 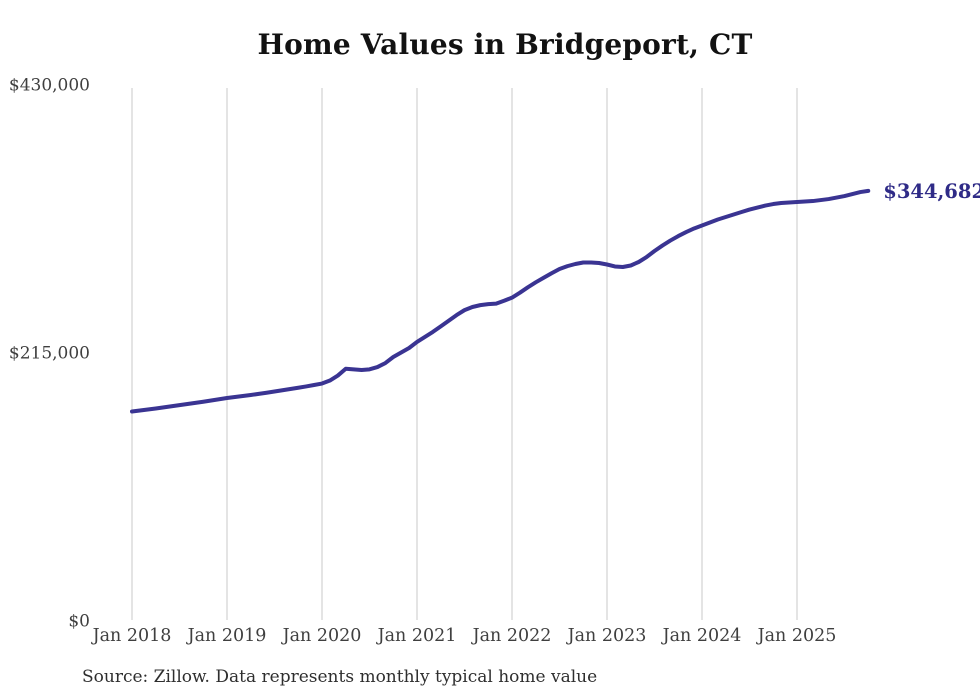 I want to click on y-axis-tick-label: $215,000, so click(x=49, y=354).